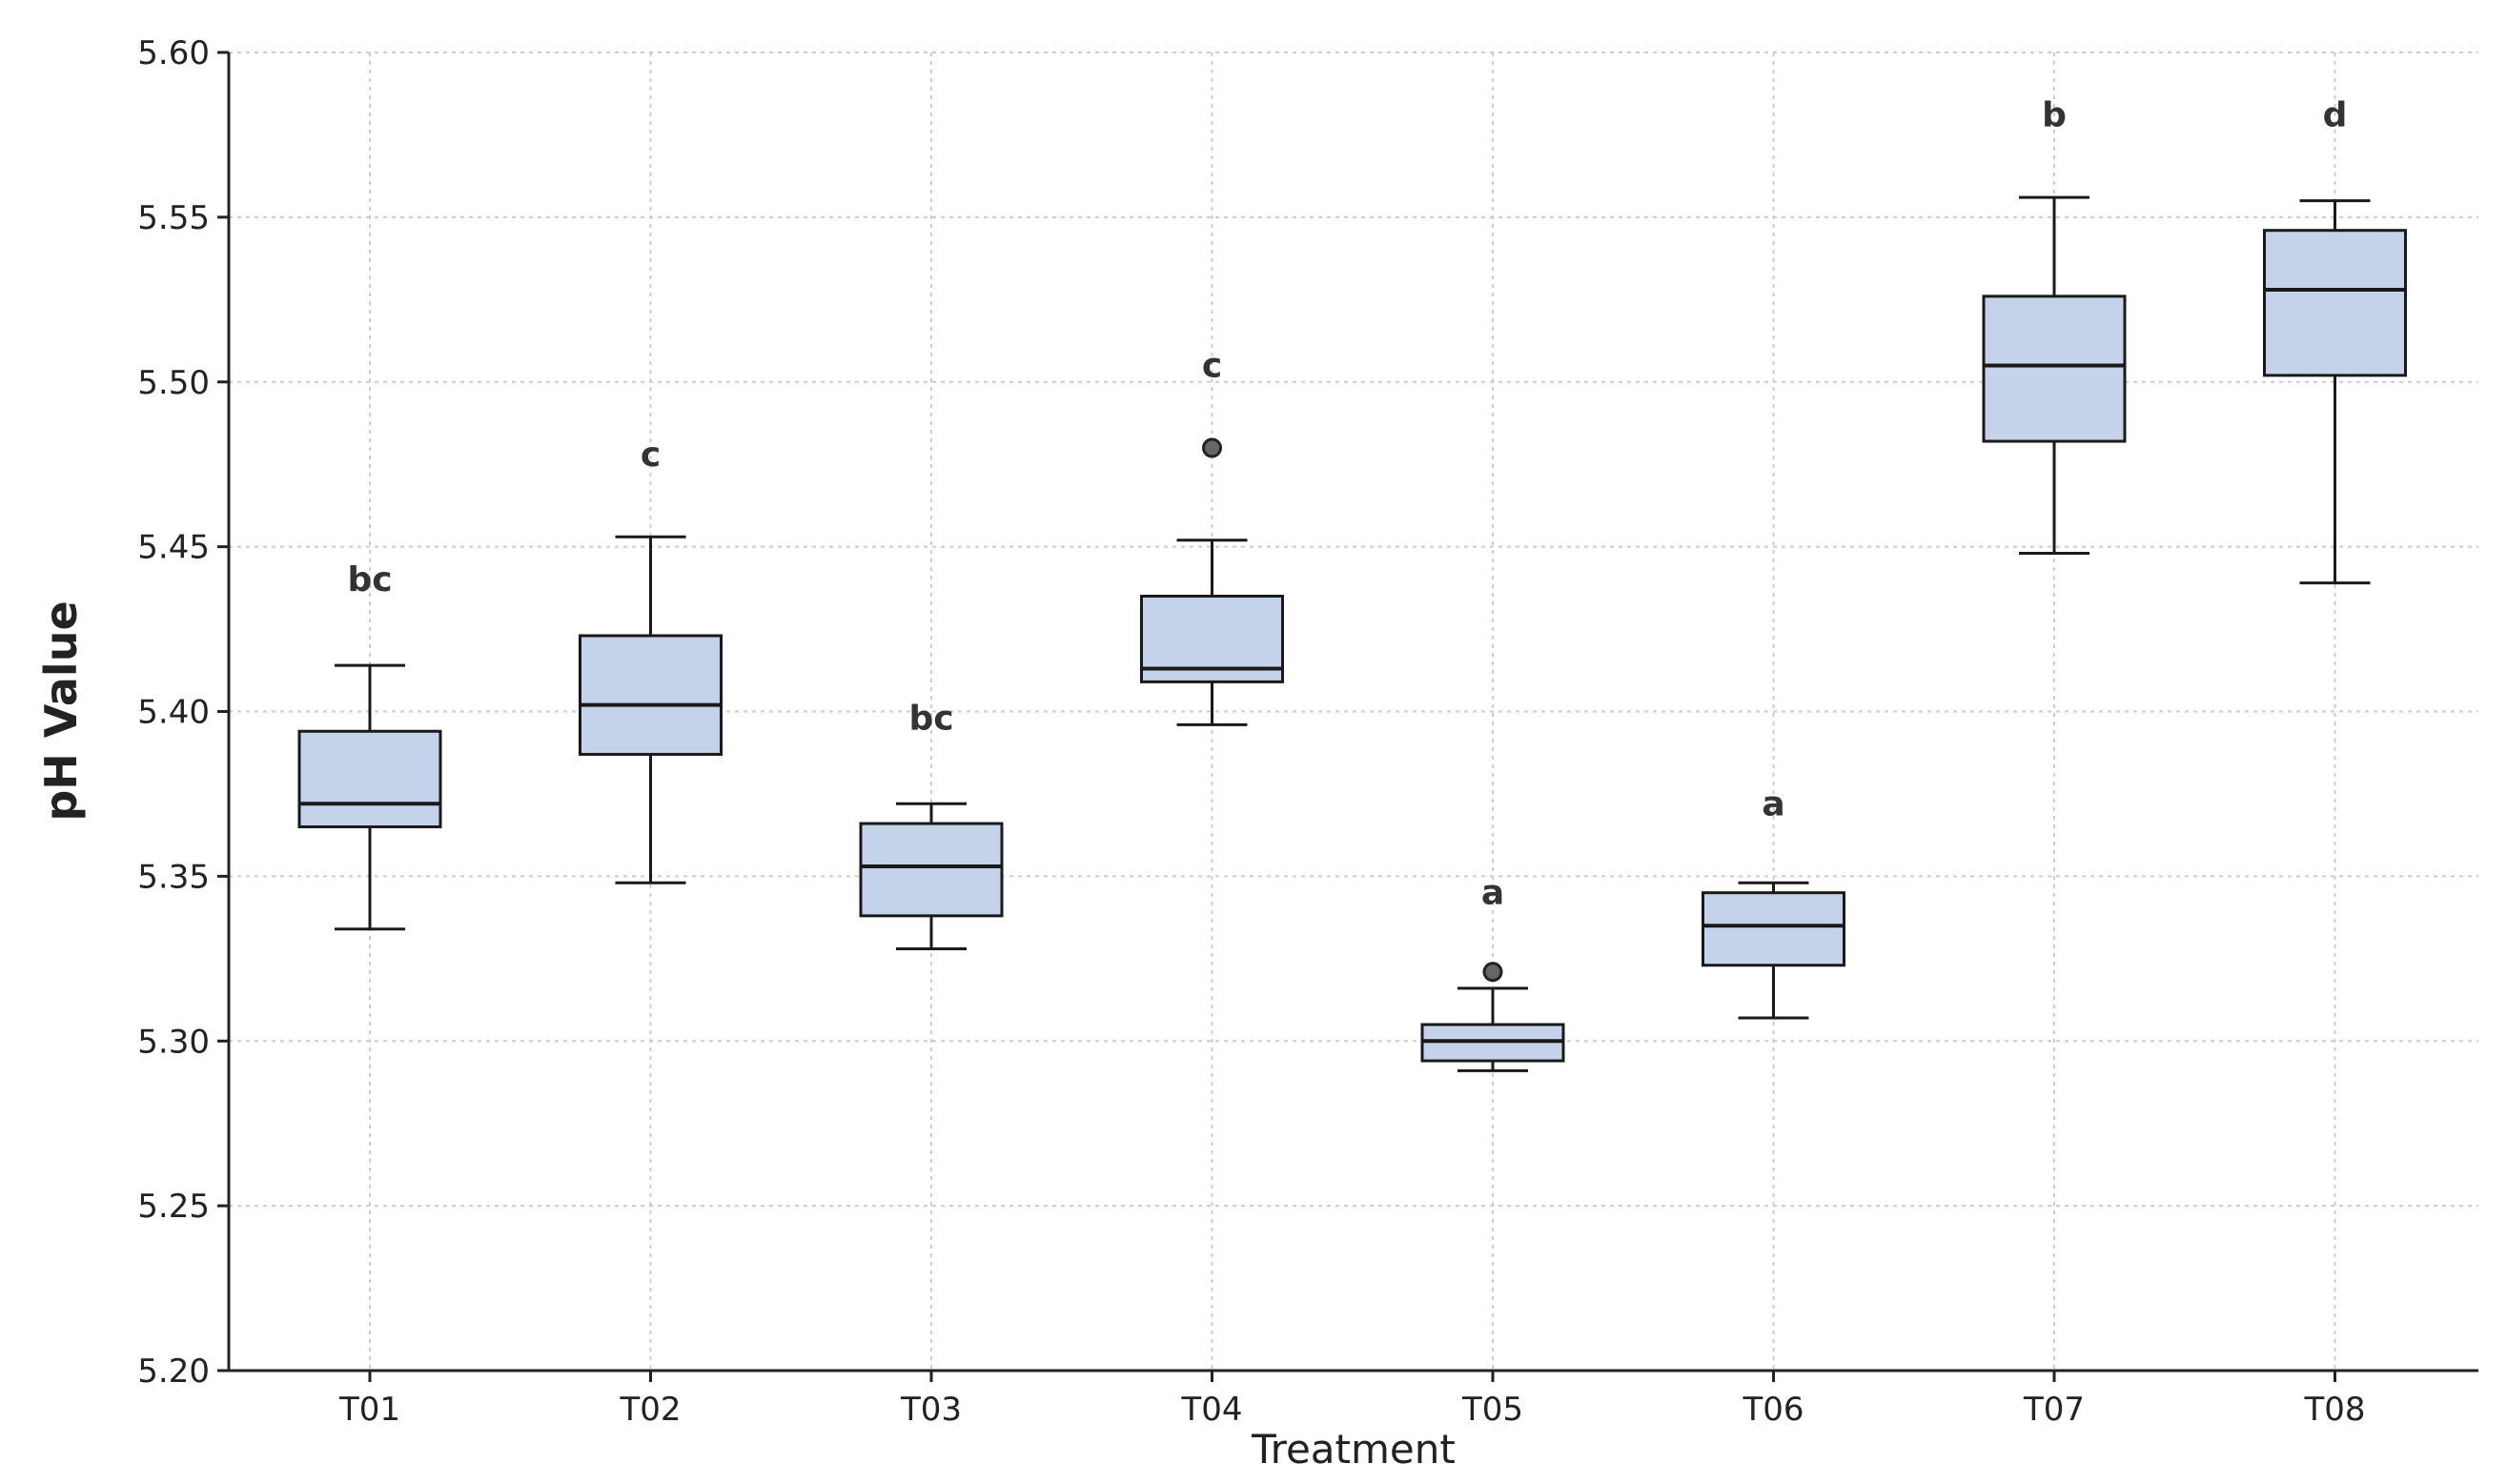 This screenshot has height=1484, width=2507. I want to click on significance-letter-t01: bc, so click(370, 580).